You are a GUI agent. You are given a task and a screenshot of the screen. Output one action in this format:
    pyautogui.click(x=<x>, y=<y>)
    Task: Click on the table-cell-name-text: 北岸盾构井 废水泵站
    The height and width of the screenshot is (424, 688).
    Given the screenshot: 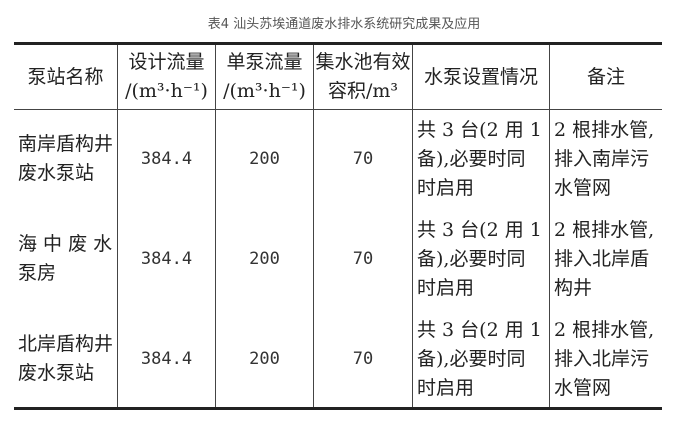 What is the action you would take?
    pyautogui.click(x=66, y=358)
    